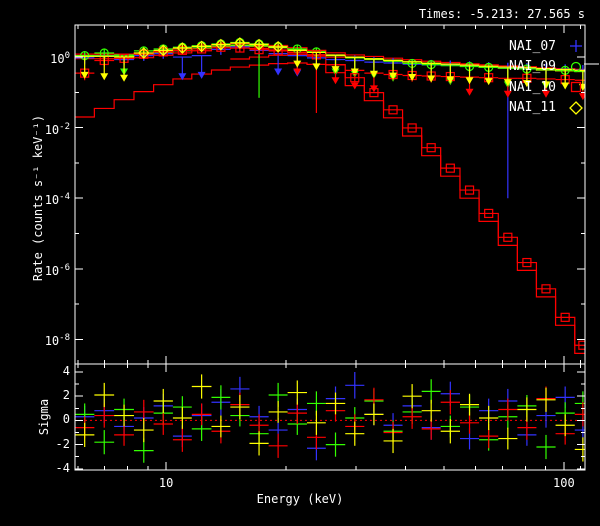 This screenshot has width=600, height=526. Describe the element at coordinates (532, 46) in the screenshot. I see `legend-label: NAI_07` at that location.